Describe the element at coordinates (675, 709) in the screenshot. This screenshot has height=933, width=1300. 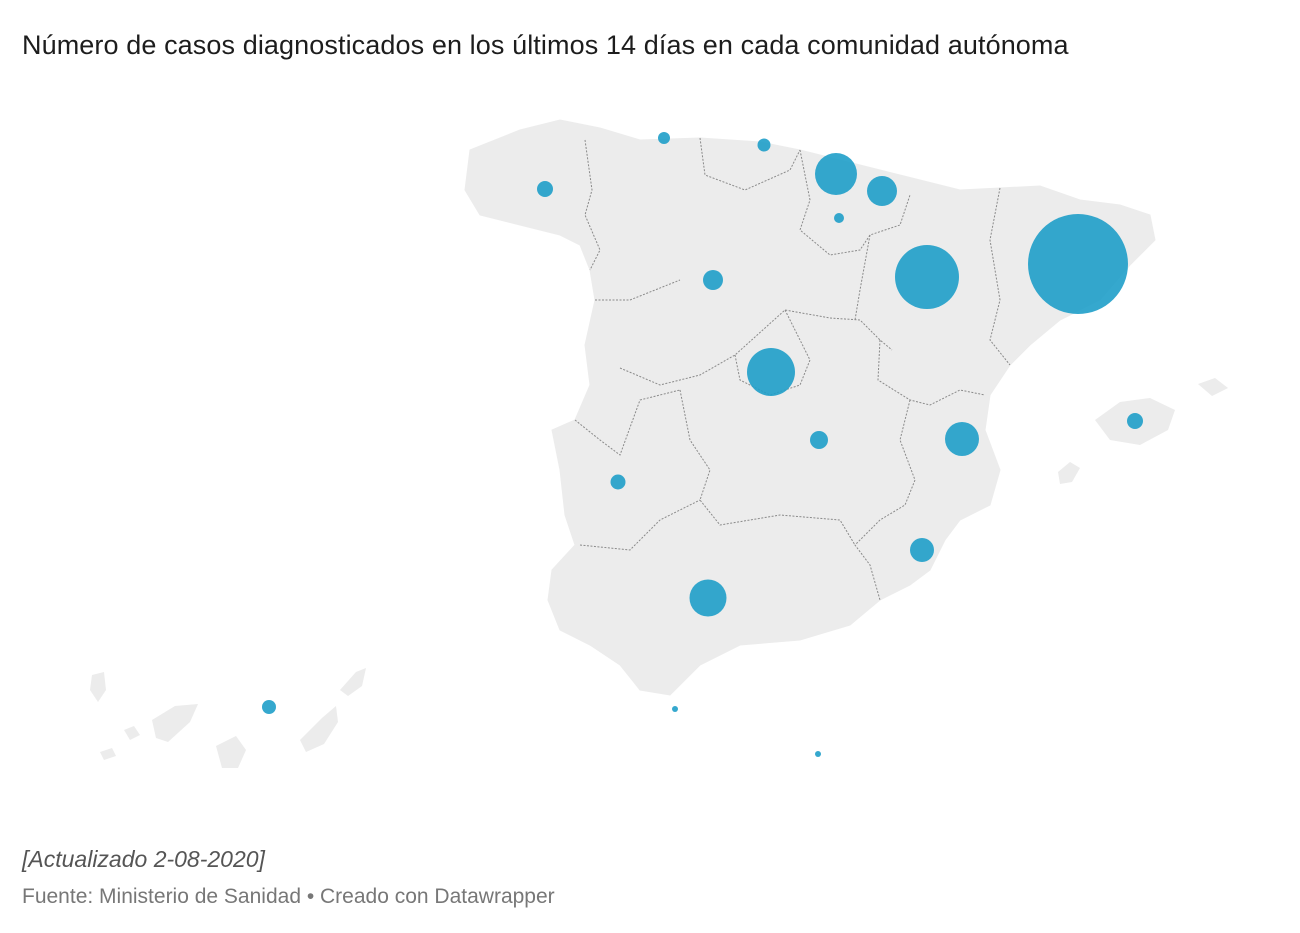
I see `bubble-ceuta` at that location.